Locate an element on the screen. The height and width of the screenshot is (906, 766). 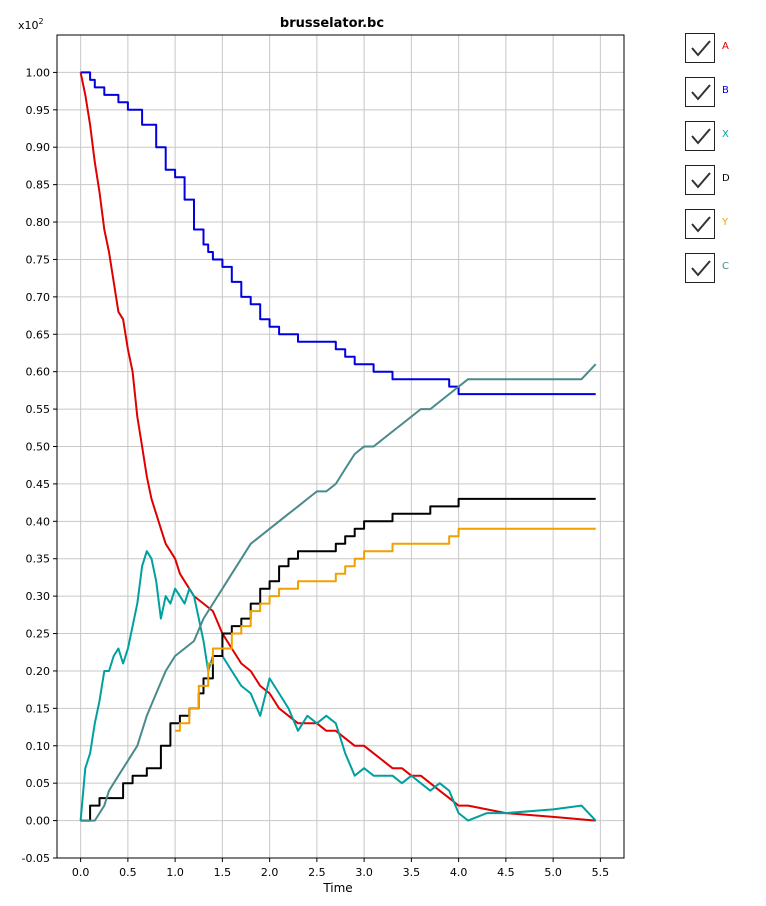
y-tick-label: 0.05 is located at coordinates (38, 783).